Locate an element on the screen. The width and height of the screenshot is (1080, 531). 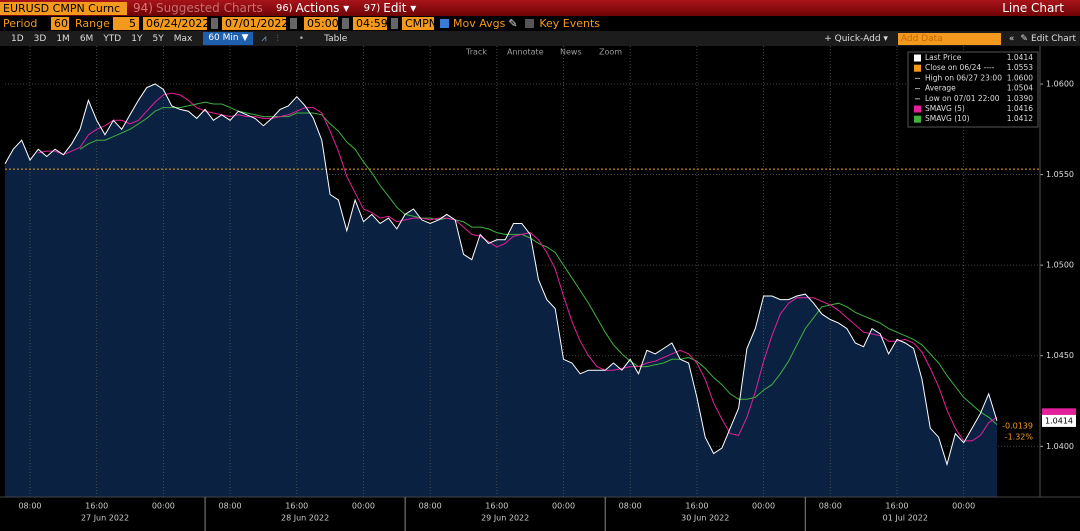
interval: 60 Min ▼ is located at coordinates (228, 38).